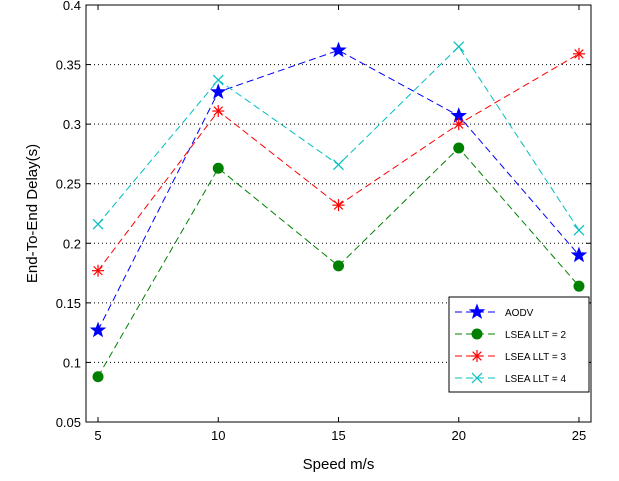  I want to click on y-tick-label: 0.05, so click(68, 422).